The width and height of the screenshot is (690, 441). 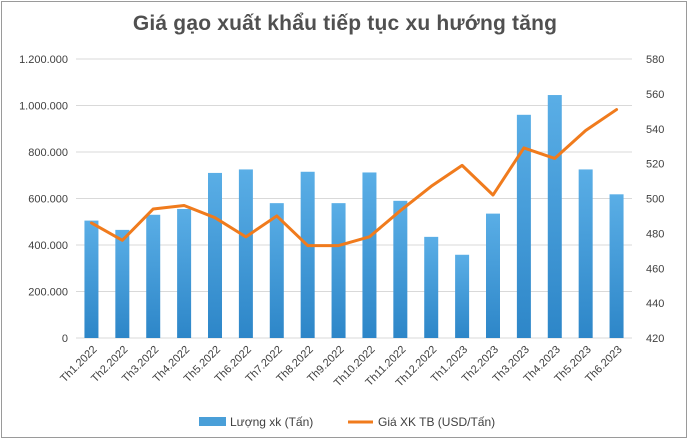 I want to click on legend-bar-swatch, so click(x=212, y=421).